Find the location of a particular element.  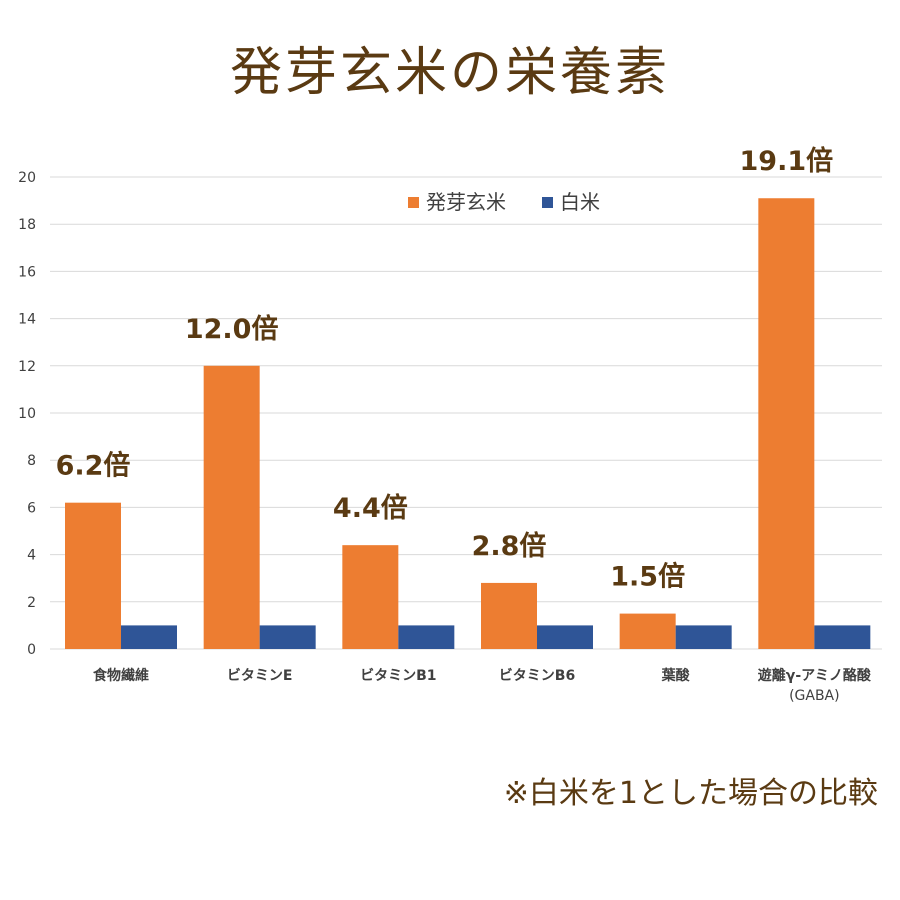

x-tick-label: 葉酸 is located at coordinates (676, 675).